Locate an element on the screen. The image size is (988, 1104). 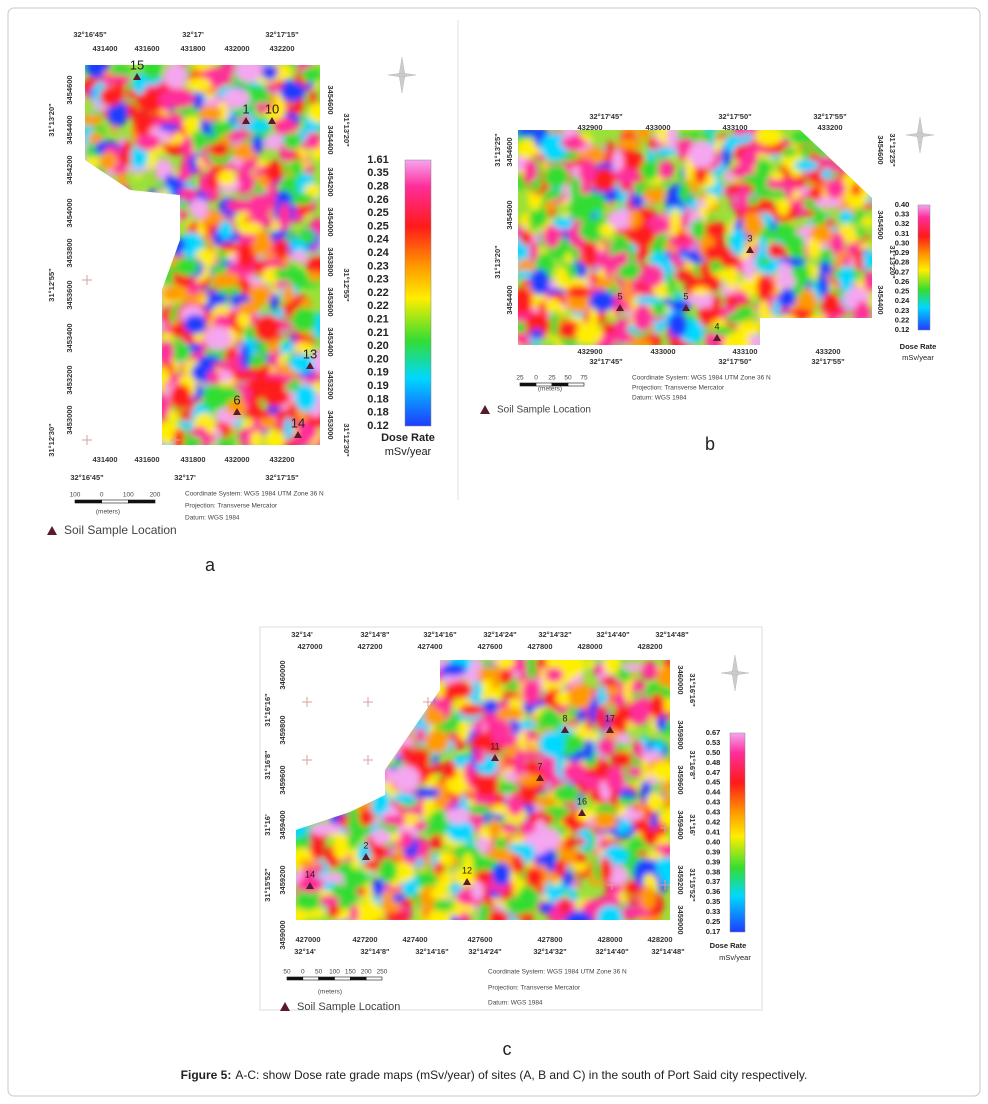
panel-label: a is located at coordinates (210, 565).